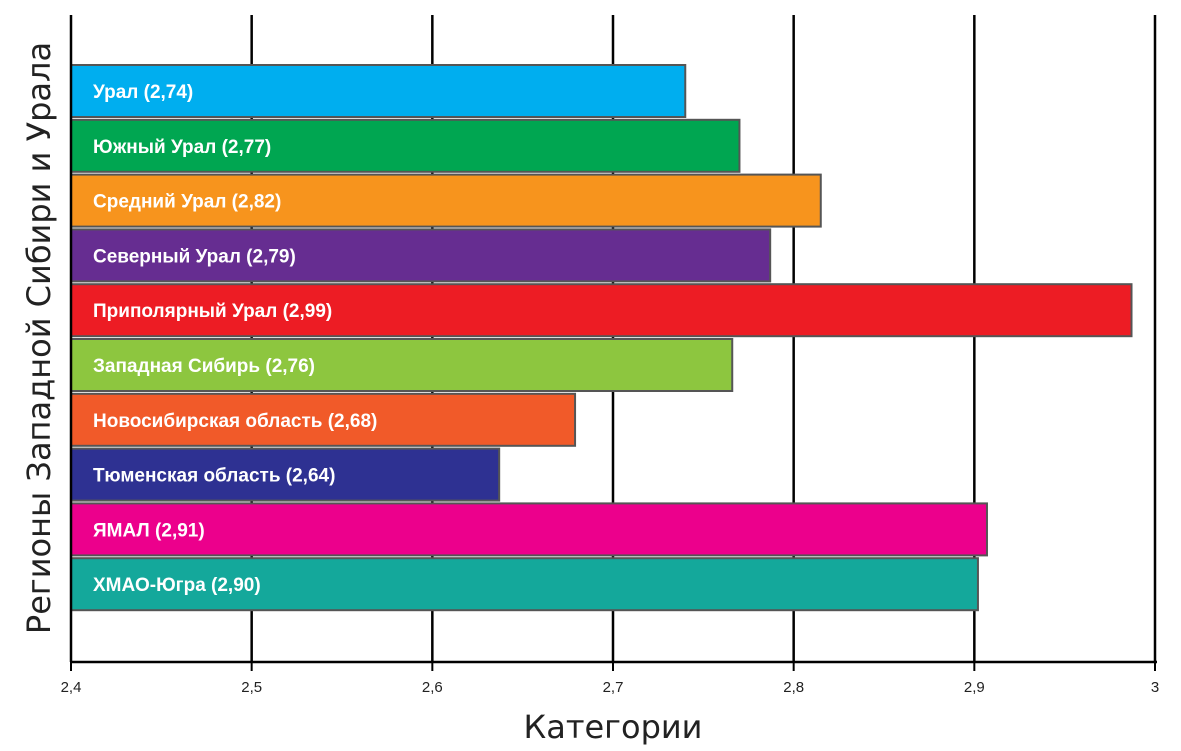 This screenshot has width=1181, height=751. I want to click on bar-label: ЯМАЛ (2,91), so click(149, 530).